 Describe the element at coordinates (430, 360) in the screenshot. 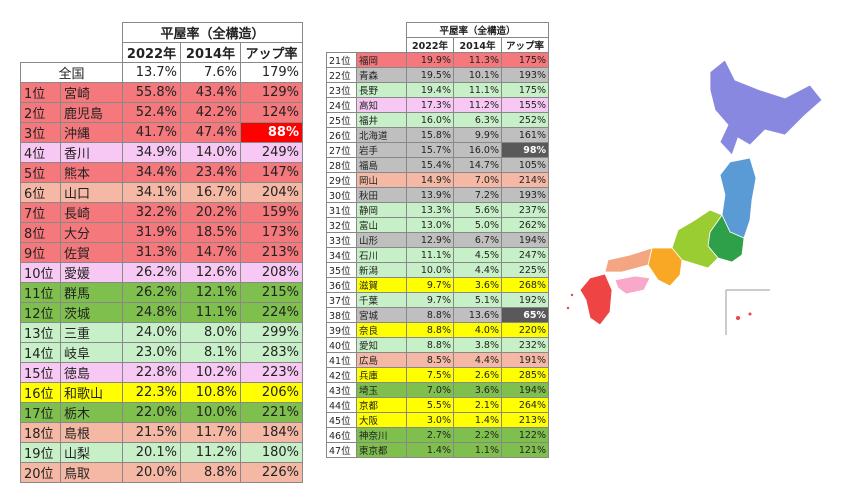

I see `value-cell: 8.5%` at that location.